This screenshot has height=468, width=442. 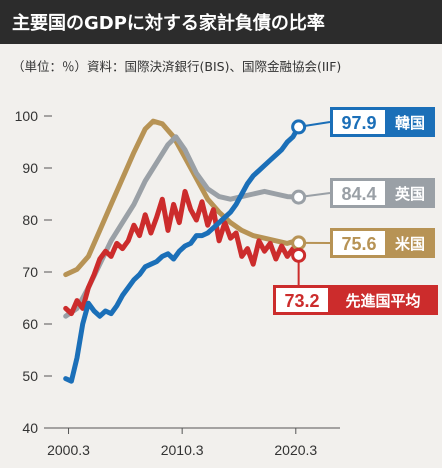 What do you see at coordinates (27, 116) in the screenshot?
I see `y-tick-label-100: 100` at bounding box center [27, 116].